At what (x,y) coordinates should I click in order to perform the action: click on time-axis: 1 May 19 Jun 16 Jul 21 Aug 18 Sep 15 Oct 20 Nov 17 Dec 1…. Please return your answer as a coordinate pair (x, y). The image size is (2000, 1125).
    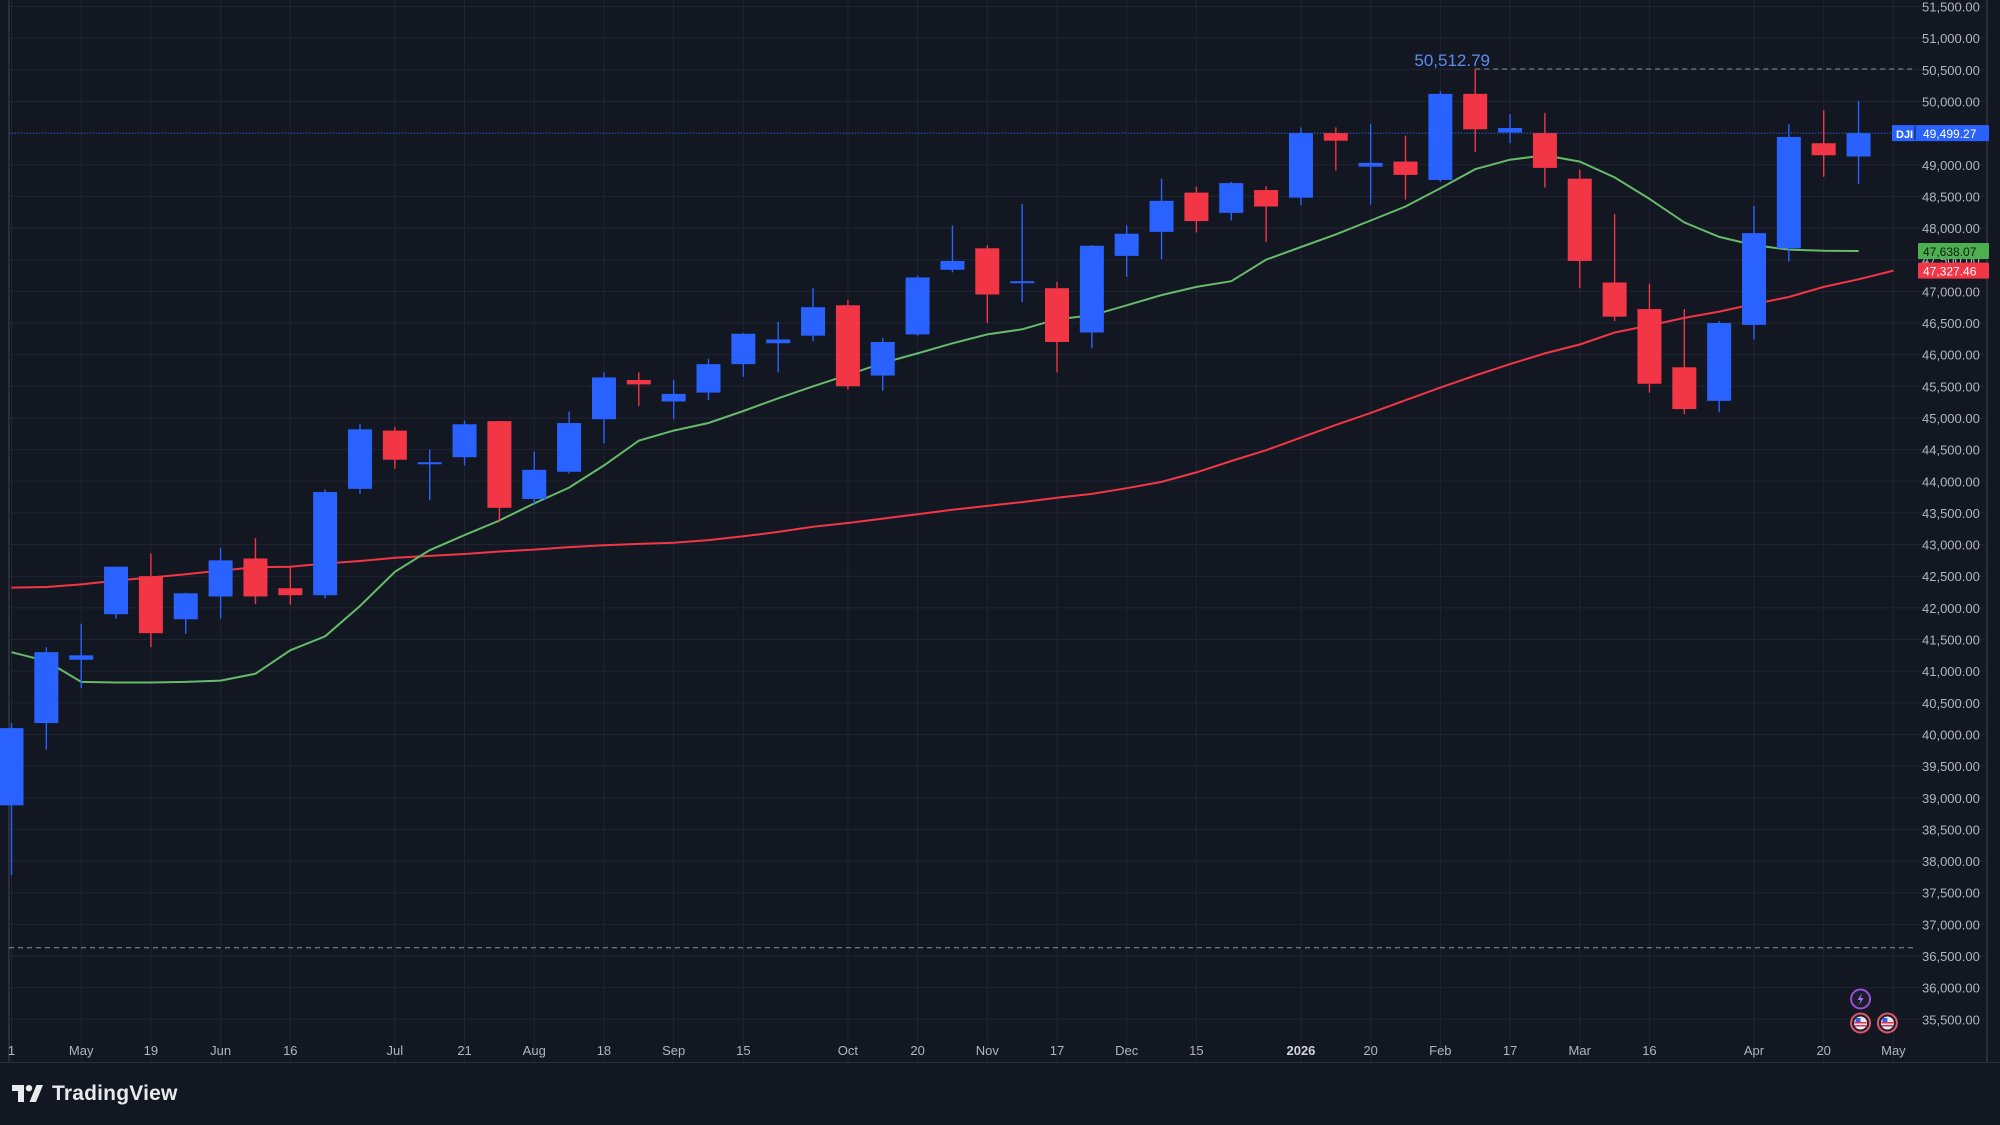
    Looking at the image, I should click on (957, 1050).